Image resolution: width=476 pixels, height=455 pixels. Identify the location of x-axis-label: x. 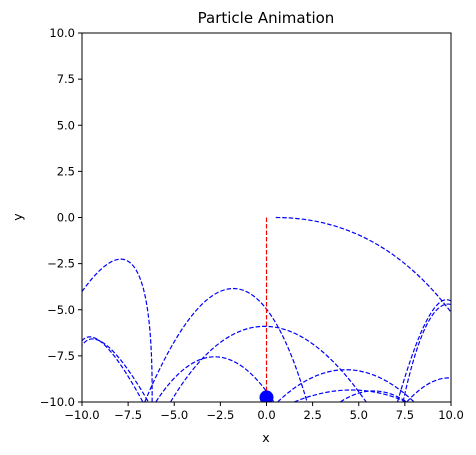
(265, 437).